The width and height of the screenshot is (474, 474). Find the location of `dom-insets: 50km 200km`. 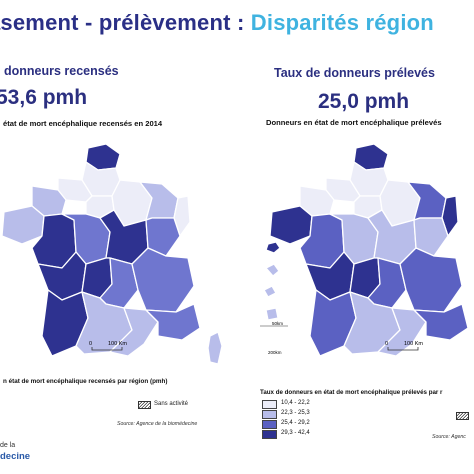

dom-insets: 50km 200km is located at coordinates (274, 298).